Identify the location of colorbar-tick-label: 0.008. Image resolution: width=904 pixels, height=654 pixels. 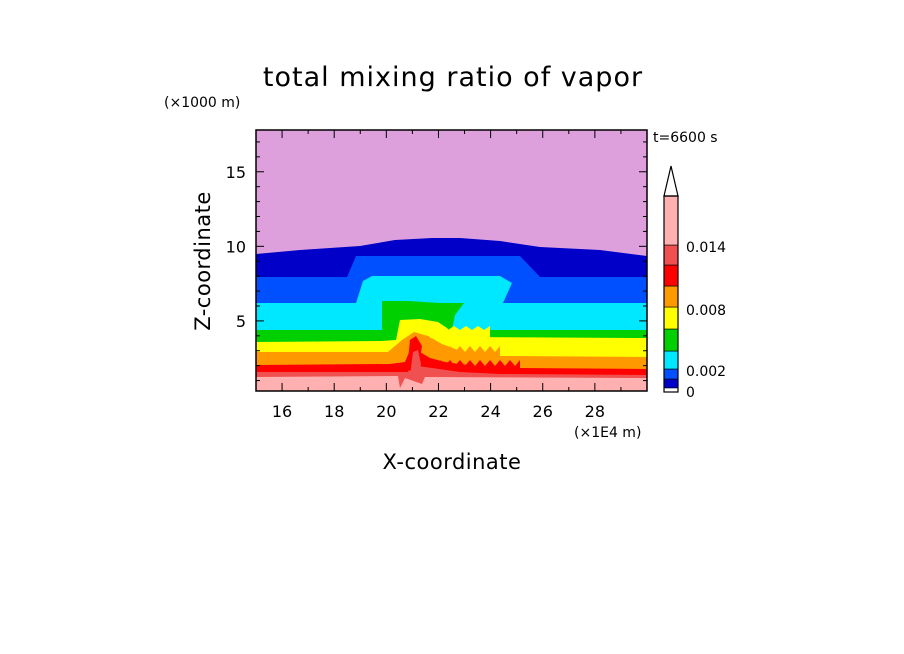
(706, 311).